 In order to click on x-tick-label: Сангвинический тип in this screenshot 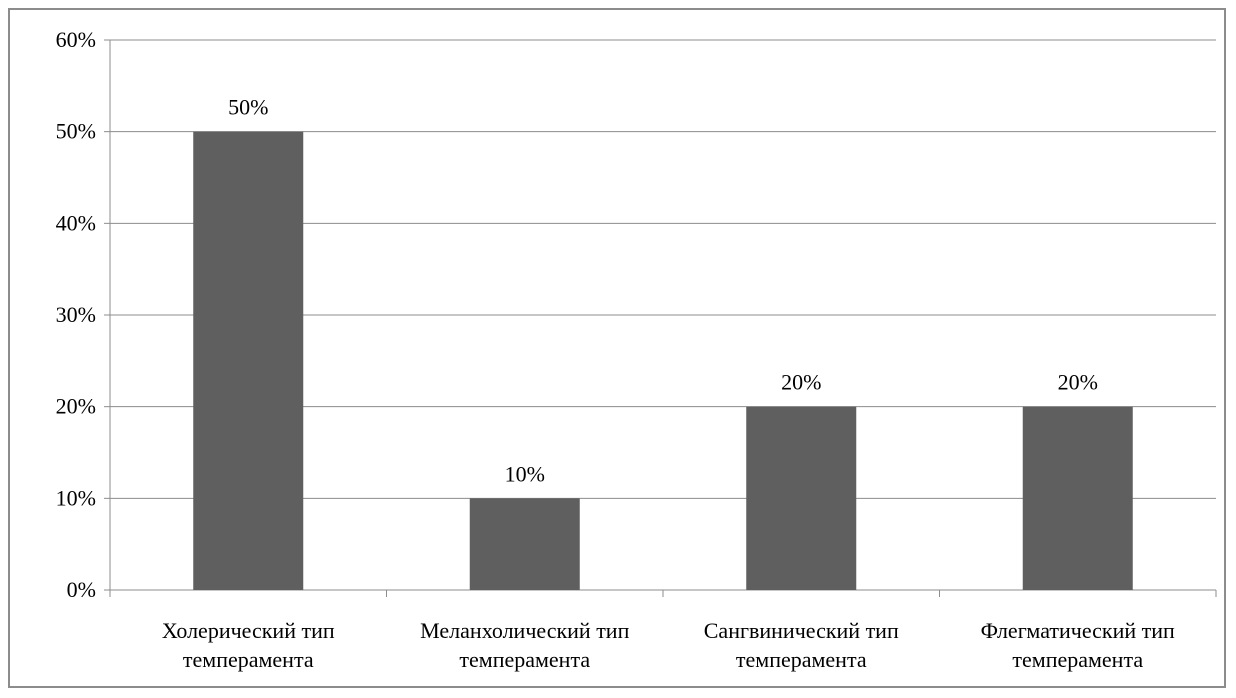, I will do `click(801, 630)`.